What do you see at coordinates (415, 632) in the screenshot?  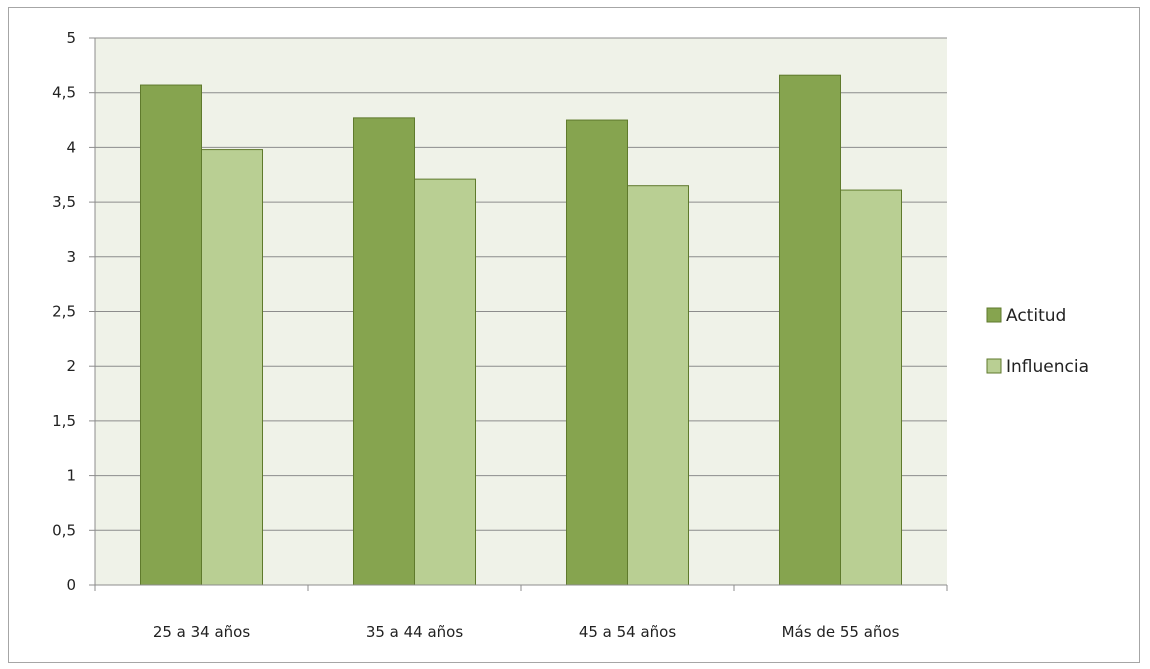 I see `x-tick-label: 35 a 44 años` at bounding box center [415, 632].